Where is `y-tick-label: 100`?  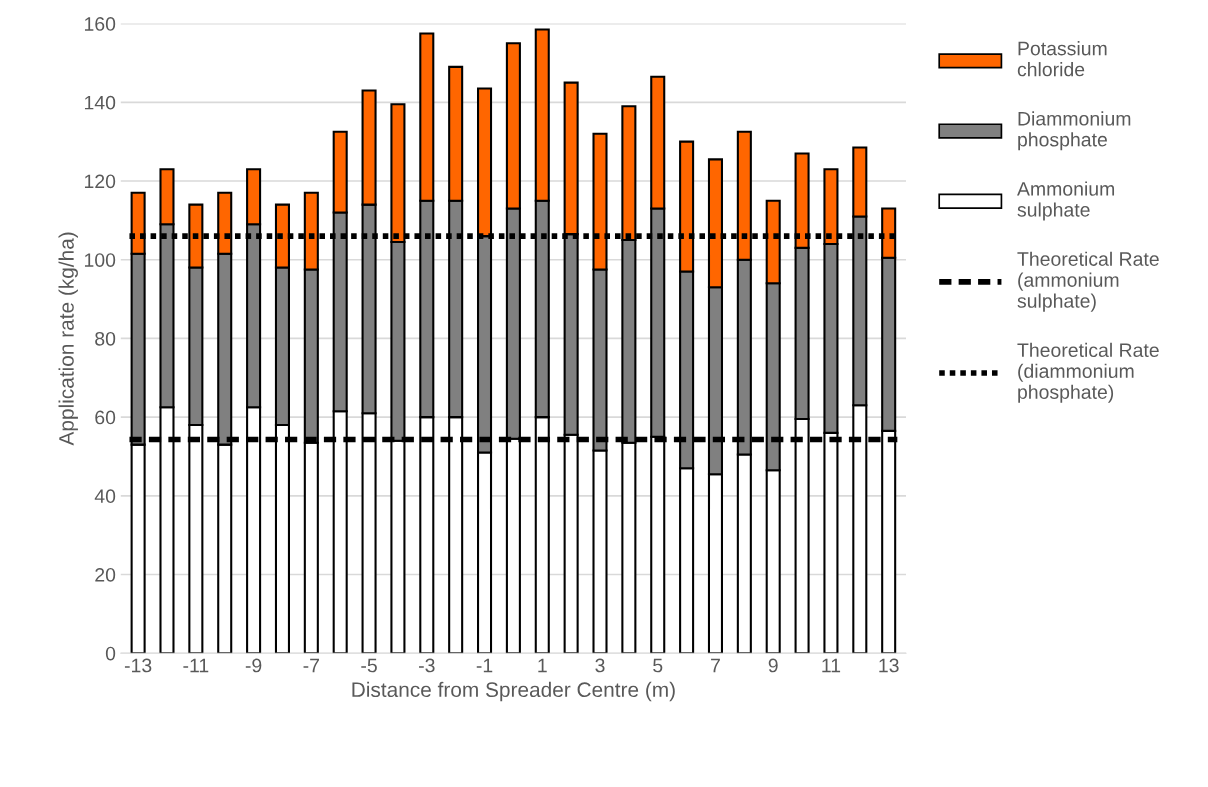 y-tick-label: 100 is located at coordinates (100, 260).